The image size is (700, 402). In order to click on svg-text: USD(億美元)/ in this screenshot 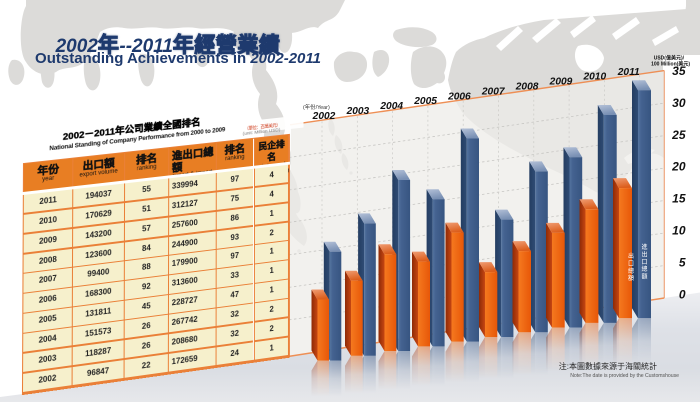, I will do `click(669, 58)`.